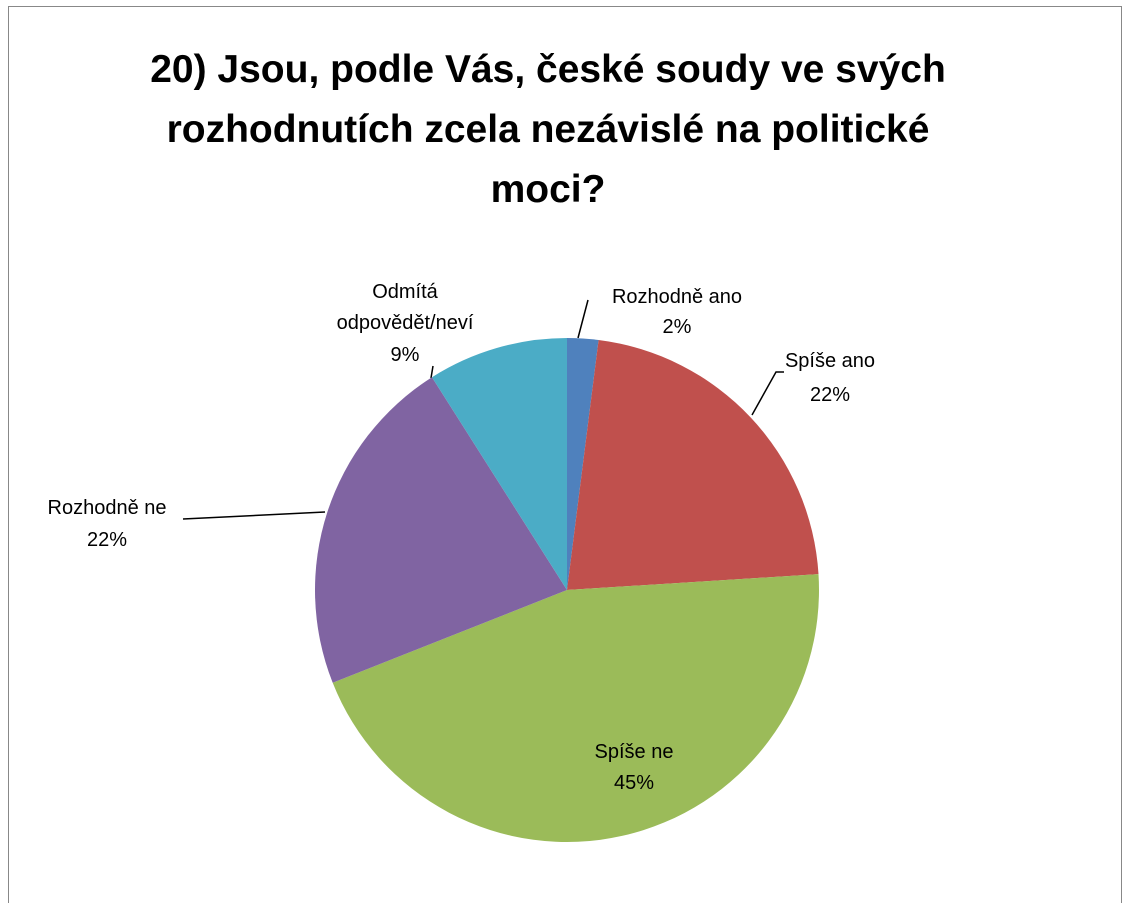 The image size is (1124, 903). Describe the element at coordinates (405, 355) in the screenshot. I see `data-label-value: 9%` at that location.